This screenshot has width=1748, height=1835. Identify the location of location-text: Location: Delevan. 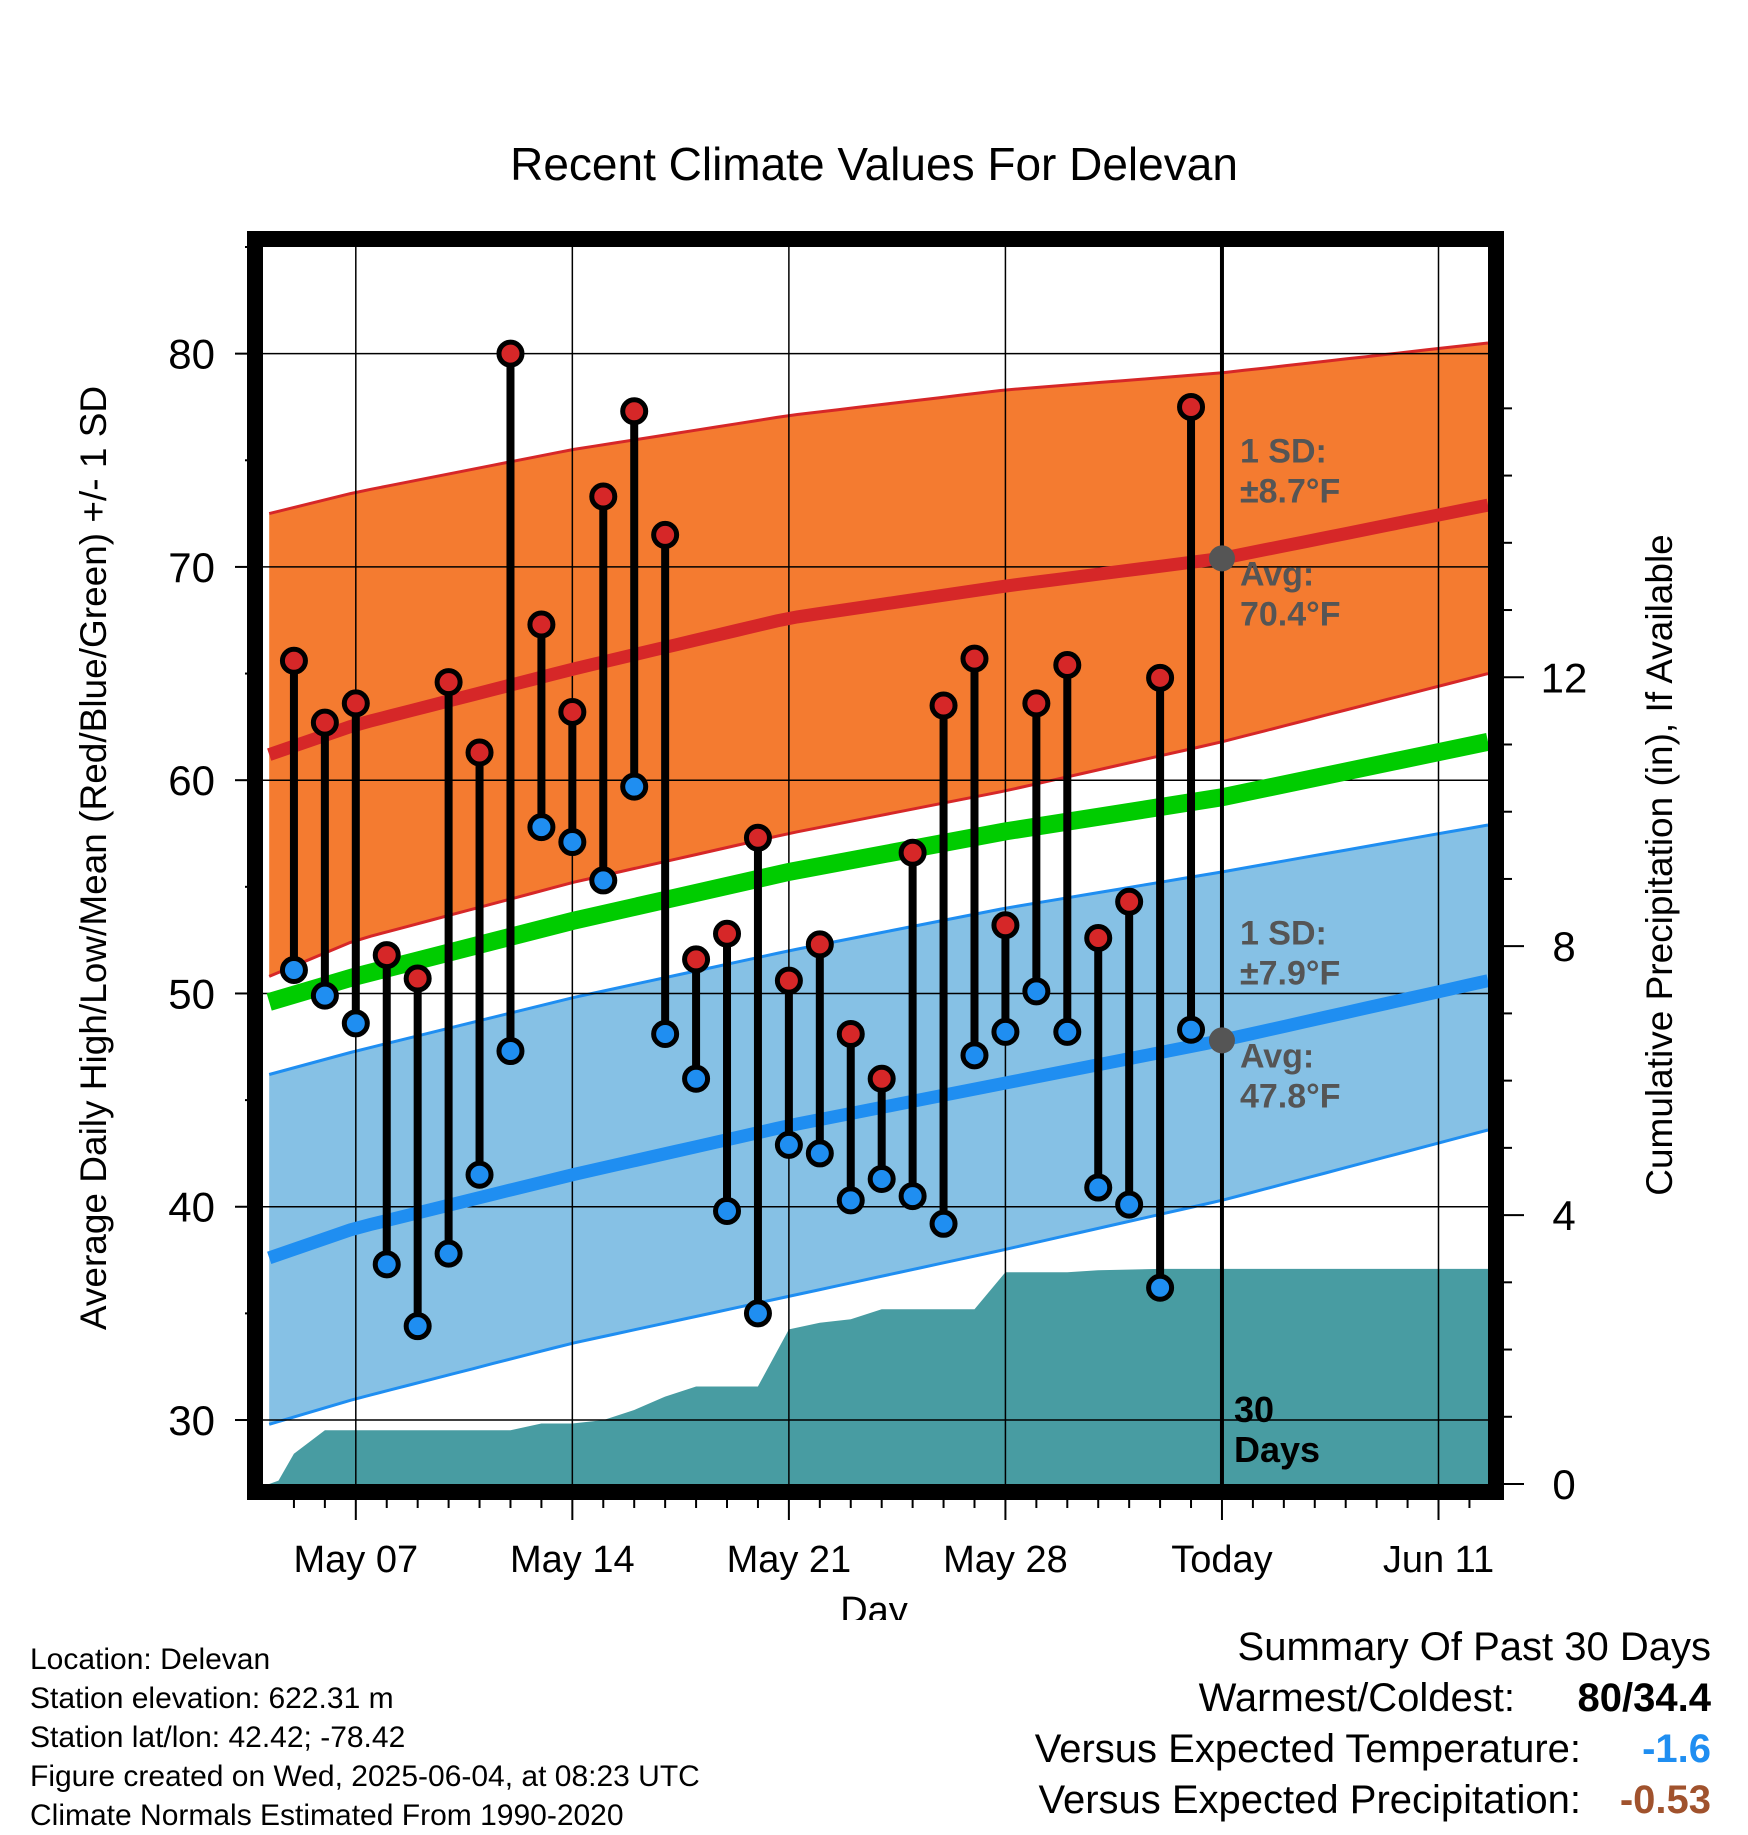
(150, 1659).